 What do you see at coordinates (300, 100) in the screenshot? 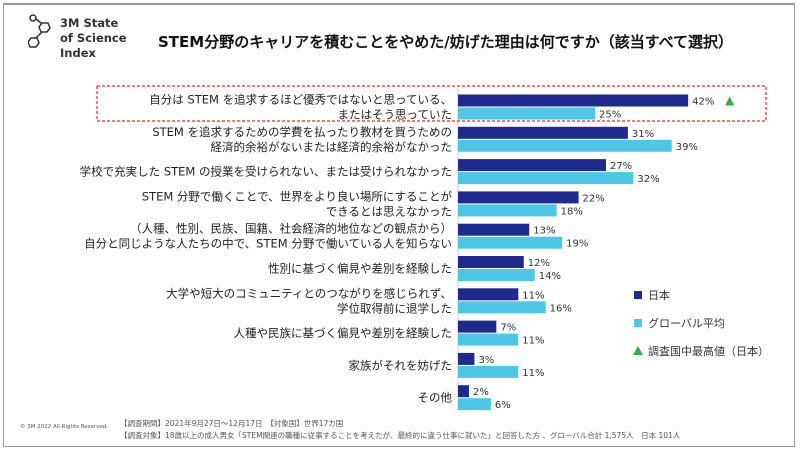
I see `category-label: 自分は STEM を追求するほど優秀ではないと思っている、` at bounding box center [300, 100].